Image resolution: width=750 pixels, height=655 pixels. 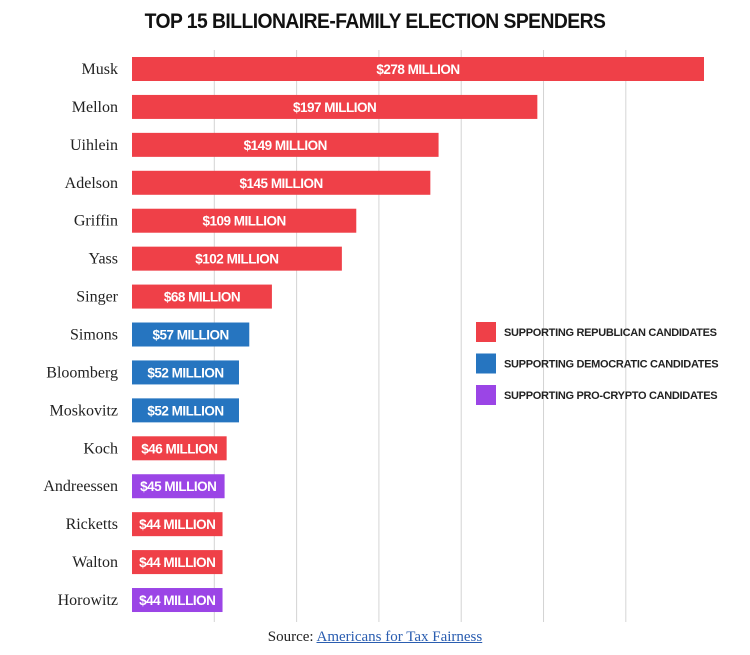 I want to click on data-label: $149 MILLION, so click(x=285, y=145).